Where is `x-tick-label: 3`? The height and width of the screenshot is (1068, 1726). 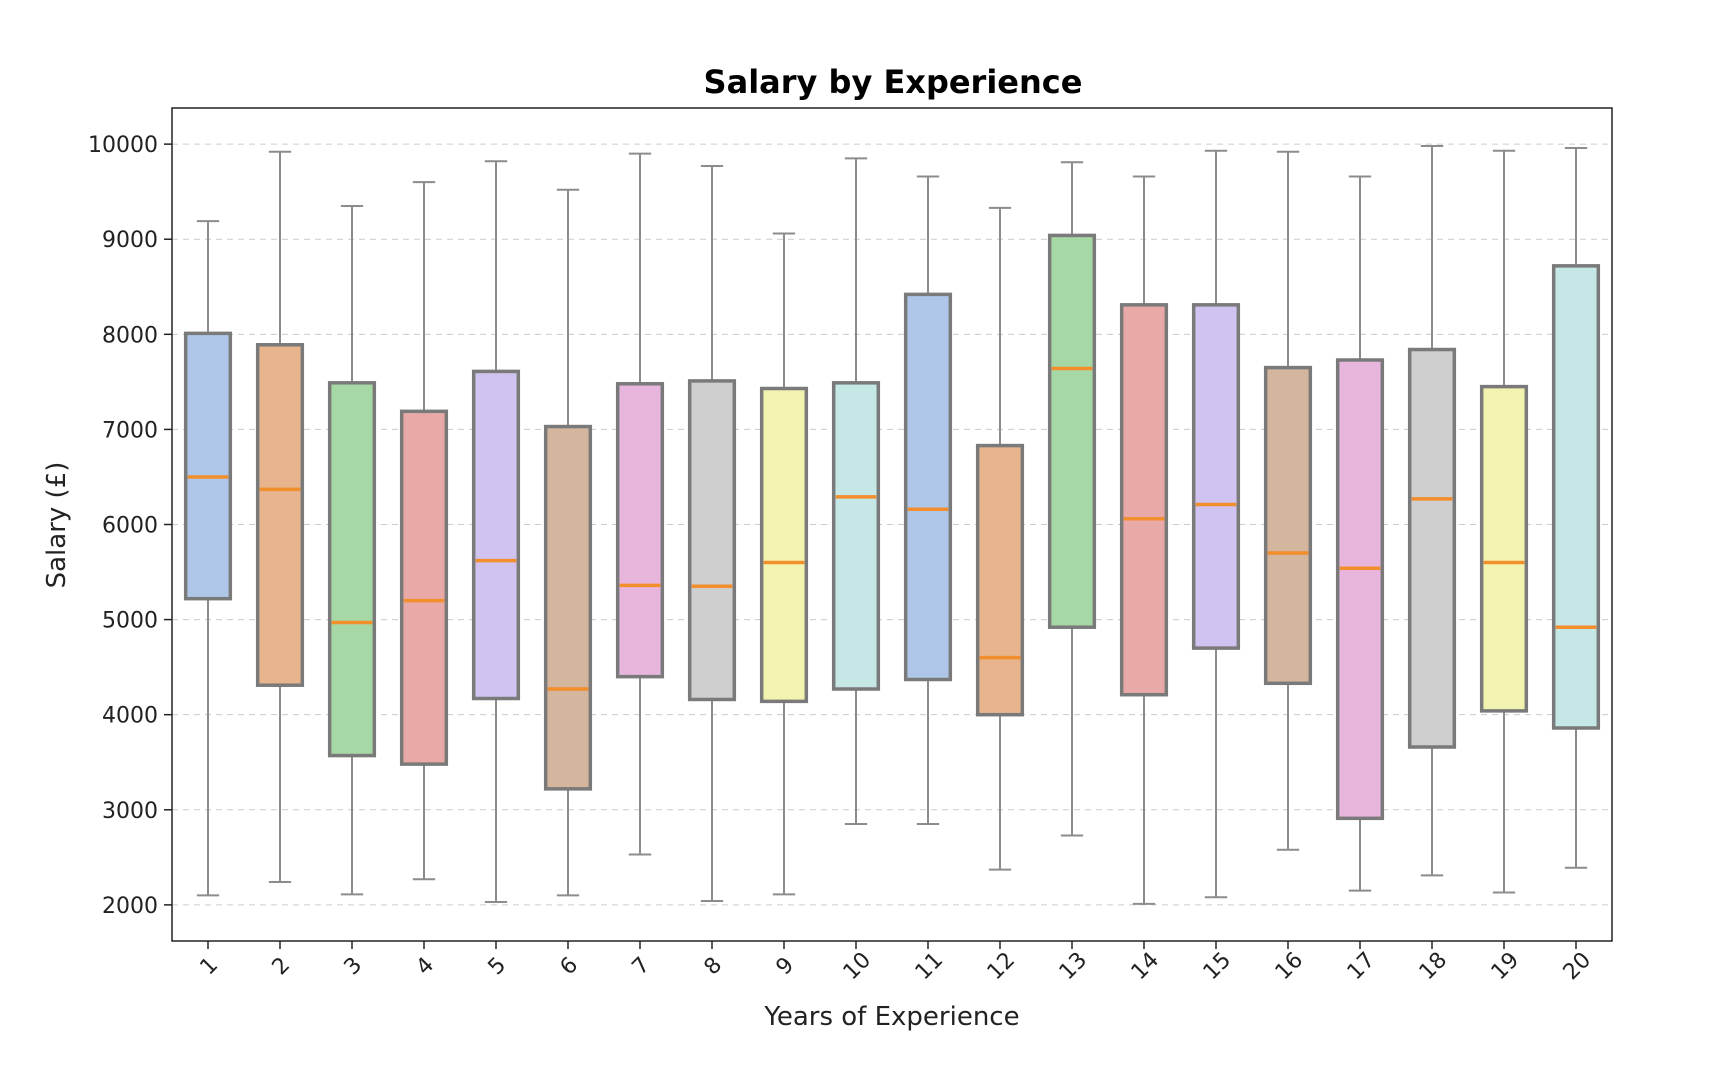 x-tick-label: 3 is located at coordinates (354, 967).